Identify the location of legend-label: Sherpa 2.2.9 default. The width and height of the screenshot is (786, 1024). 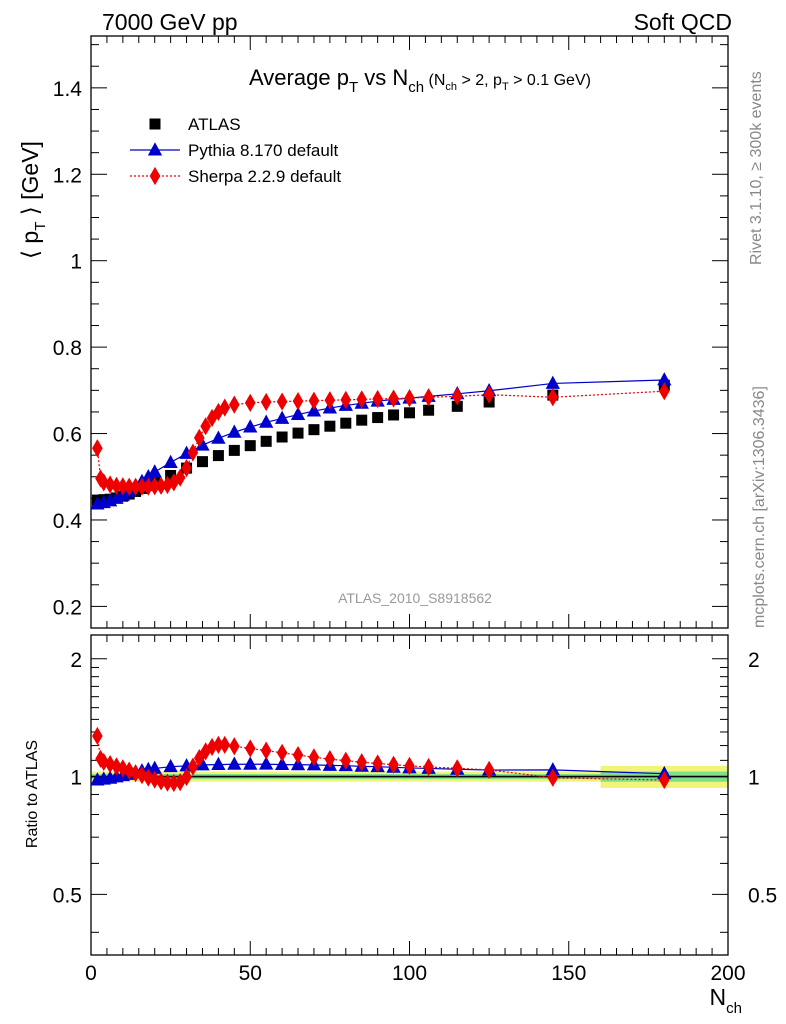
(264, 176).